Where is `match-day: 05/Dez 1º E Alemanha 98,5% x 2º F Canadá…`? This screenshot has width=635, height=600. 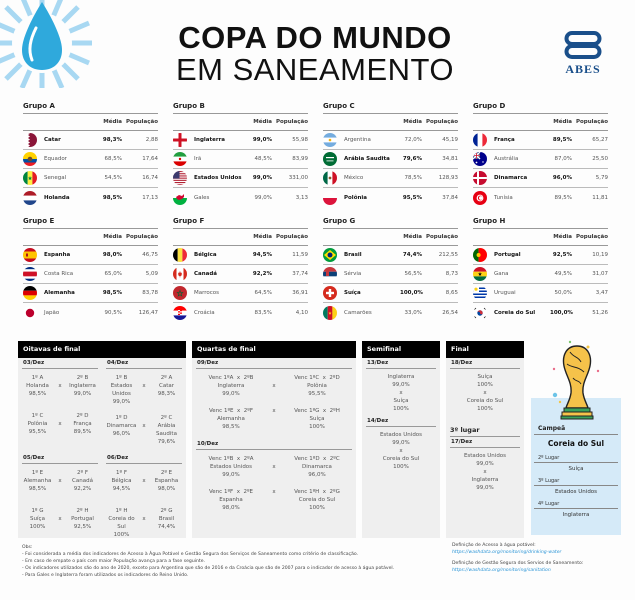 match-day: 05/Dez 1º E Alemanha 98,5% x 2º F Canadá… is located at coordinates (60, 496).